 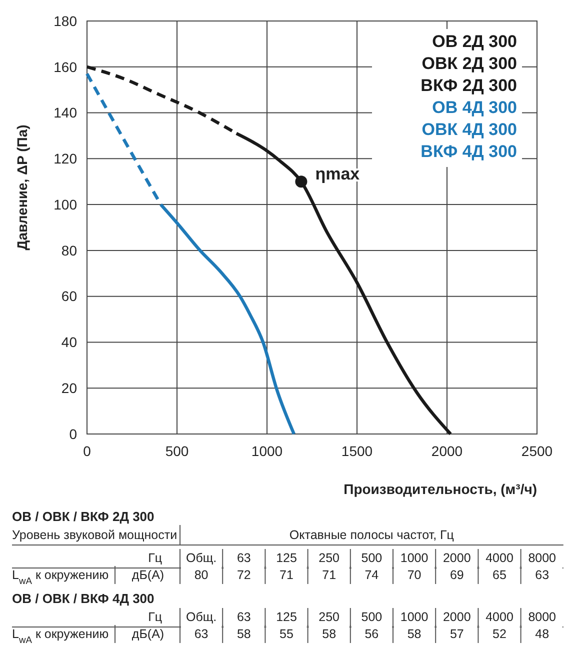 What do you see at coordinates (468, 129) in the screenshot?
I see `text: ОВ 4Д 300 ОВК 4Д 300 ВКФ 4Д 300` at bounding box center [468, 129].